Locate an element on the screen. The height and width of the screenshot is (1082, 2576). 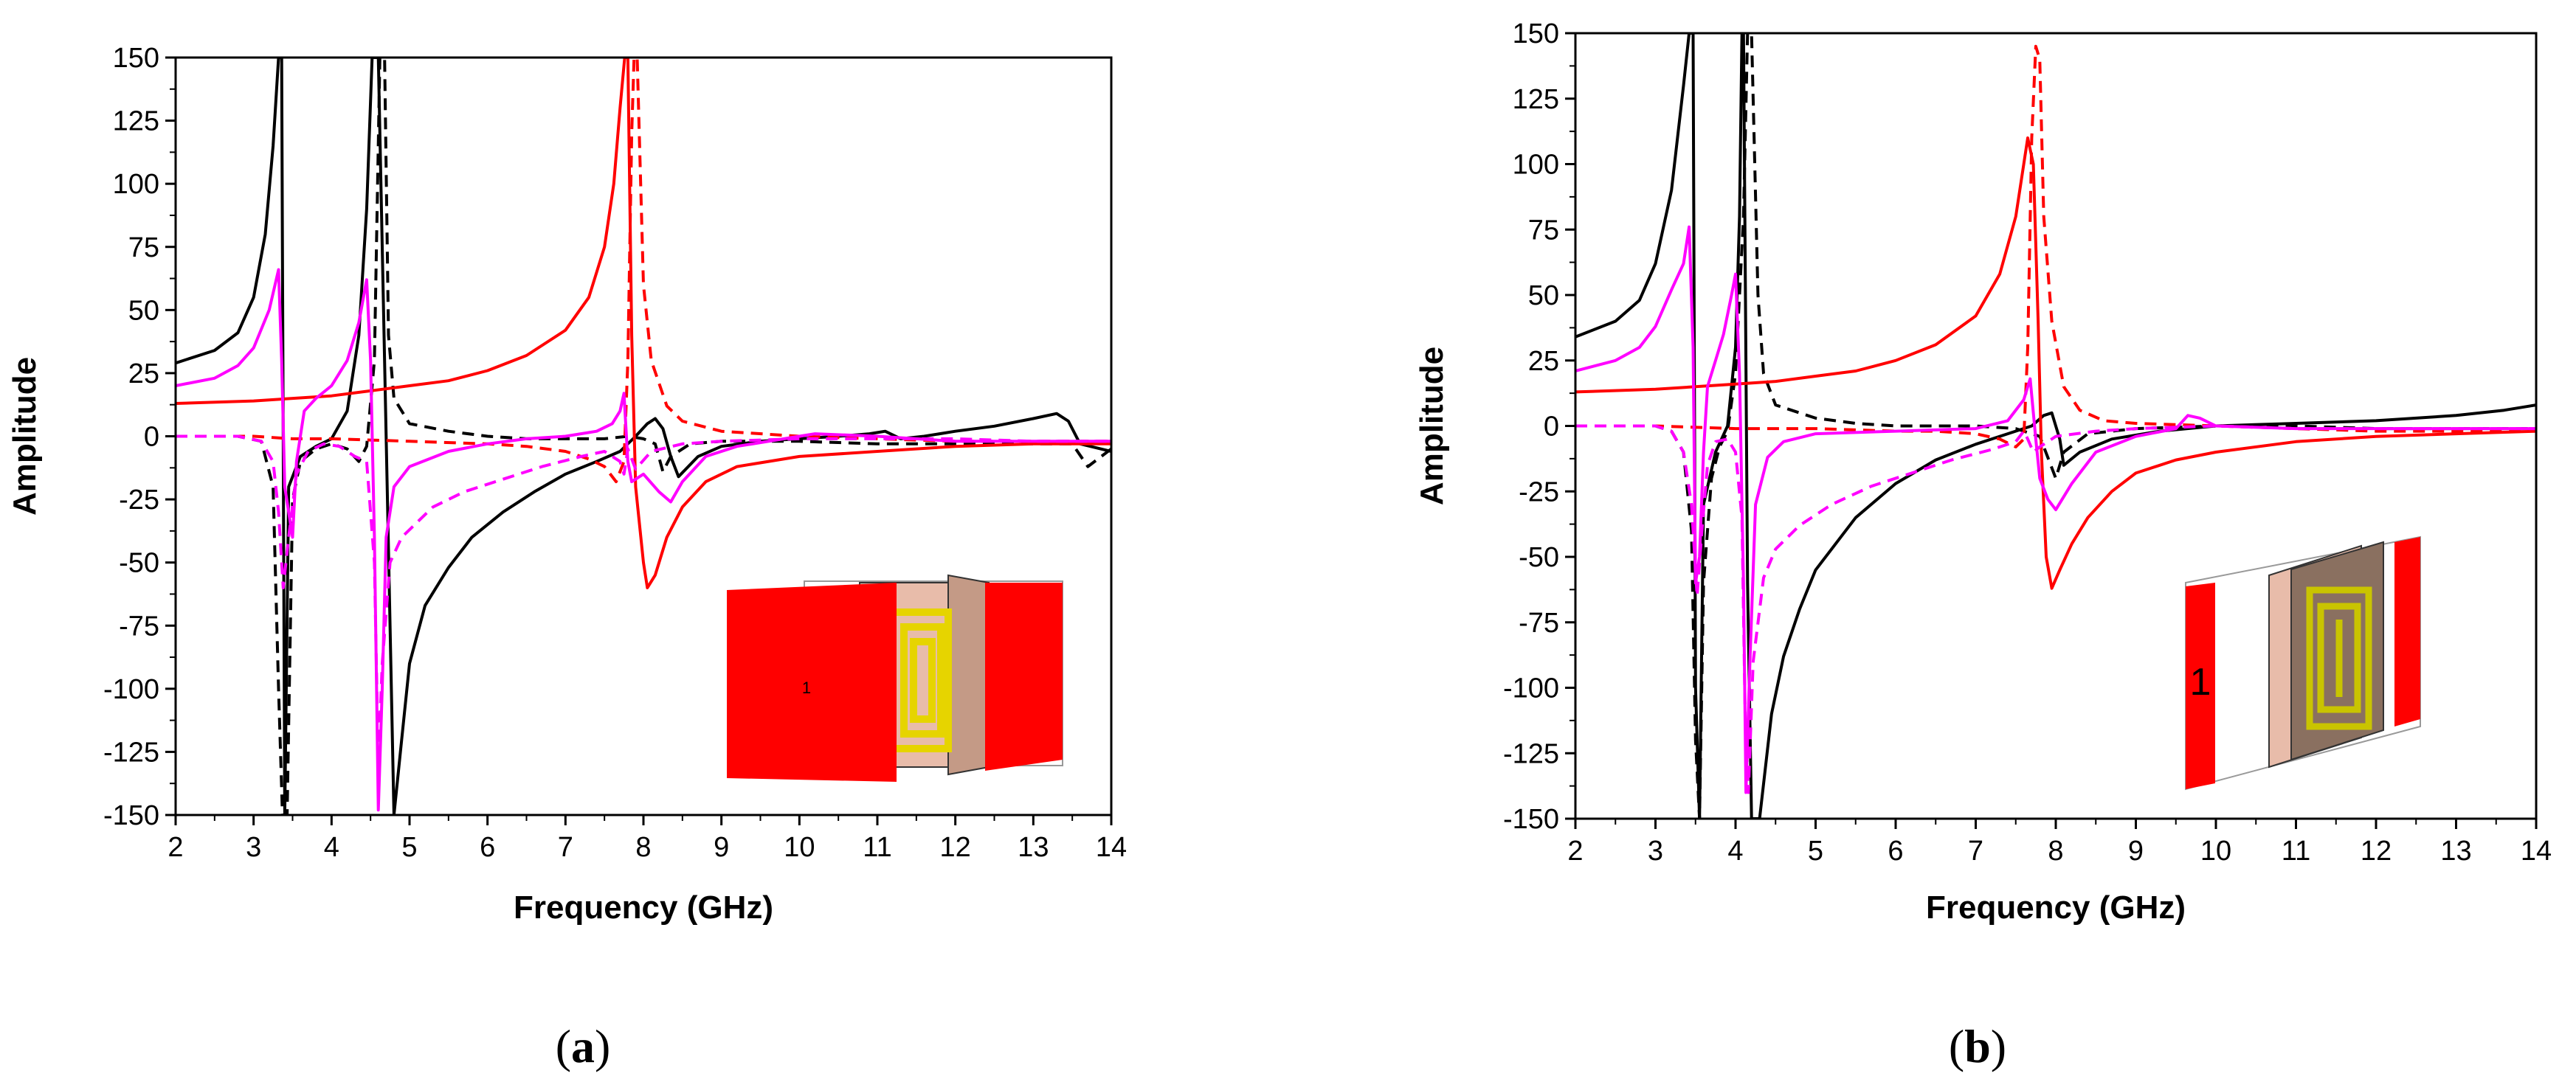
panel-a-x-tick-label: 5 is located at coordinates (409, 847).